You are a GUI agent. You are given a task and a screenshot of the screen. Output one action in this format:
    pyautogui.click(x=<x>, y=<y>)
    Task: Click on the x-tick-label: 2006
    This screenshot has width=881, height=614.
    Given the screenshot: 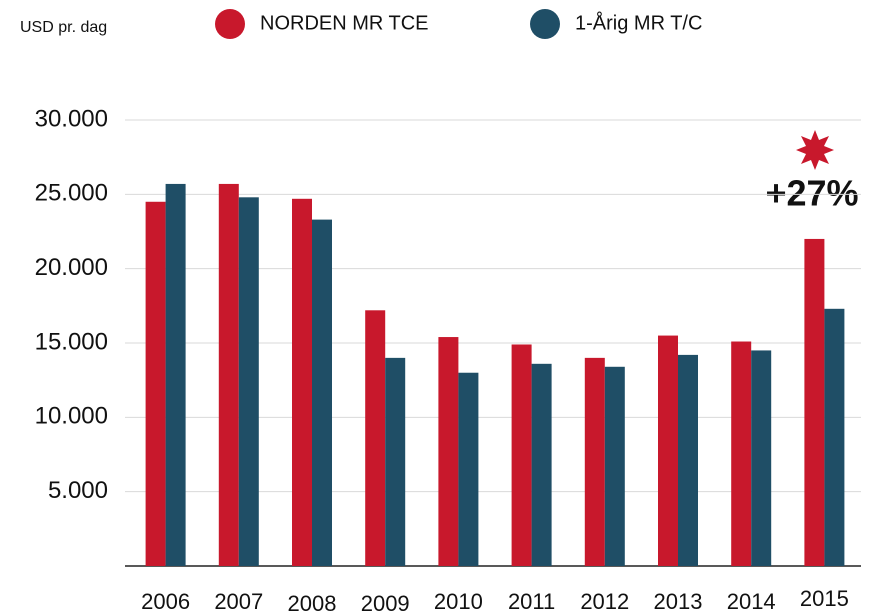 What is the action you would take?
    pyautogui.click(x=165, y=601)
    